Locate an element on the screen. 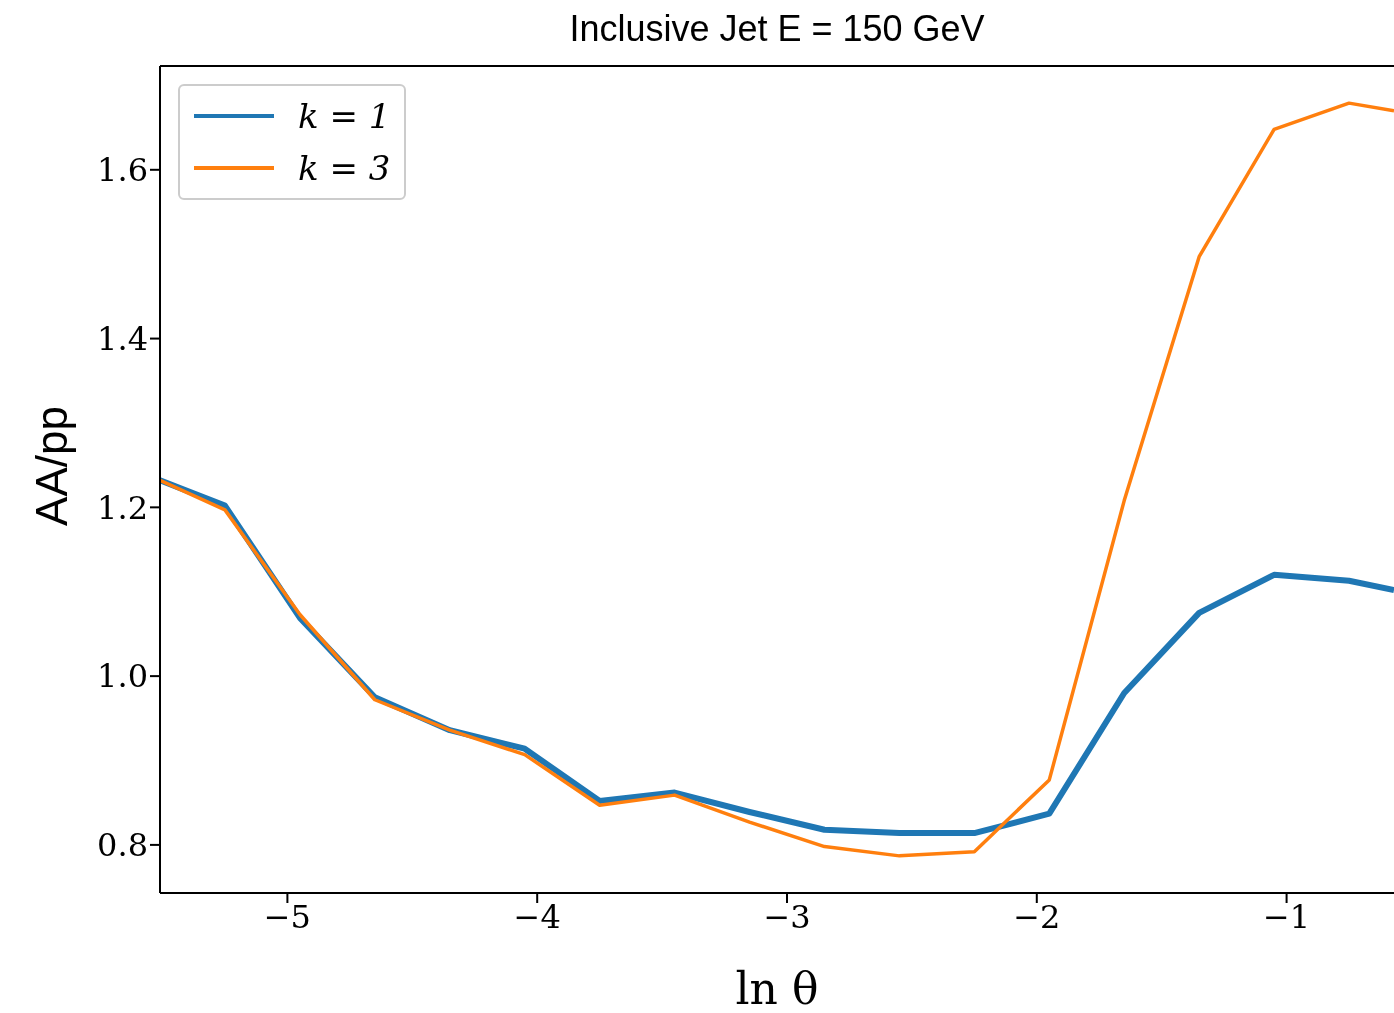 The image size is (1394, 1013). x-tick-label: −3 is located at coordinates (787, 916).